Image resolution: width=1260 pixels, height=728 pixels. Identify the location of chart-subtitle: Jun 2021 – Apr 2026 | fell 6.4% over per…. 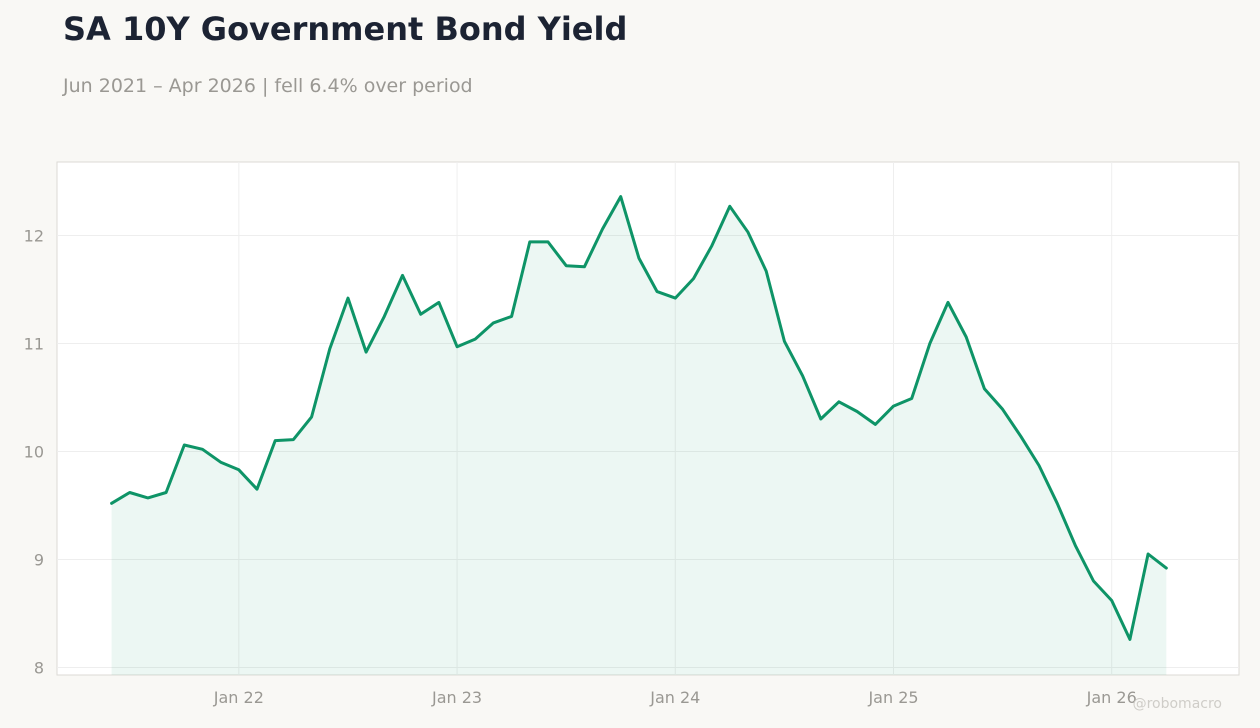
(268, 86).